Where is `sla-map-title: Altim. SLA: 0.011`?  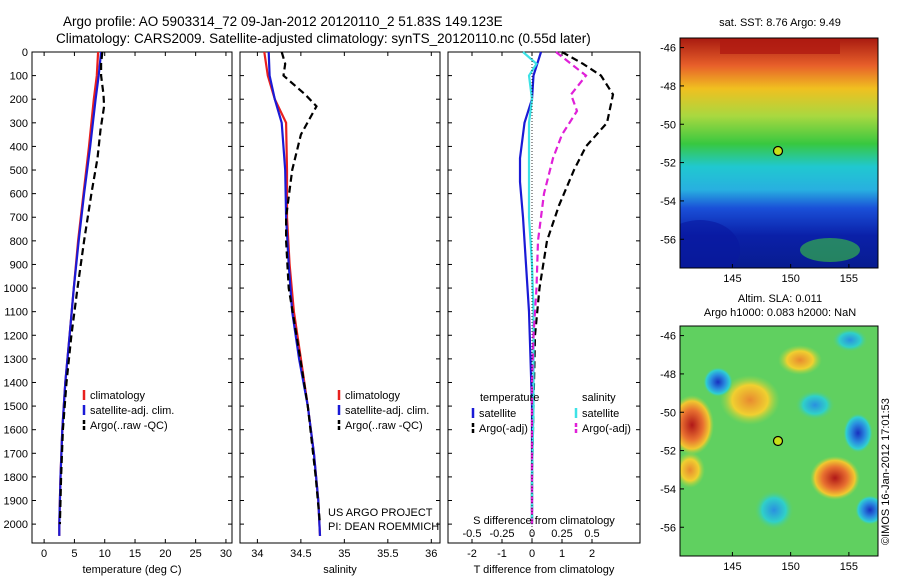 sla-map-title: Altim. SLA: 0.011 is located at coordinates (780, 299).